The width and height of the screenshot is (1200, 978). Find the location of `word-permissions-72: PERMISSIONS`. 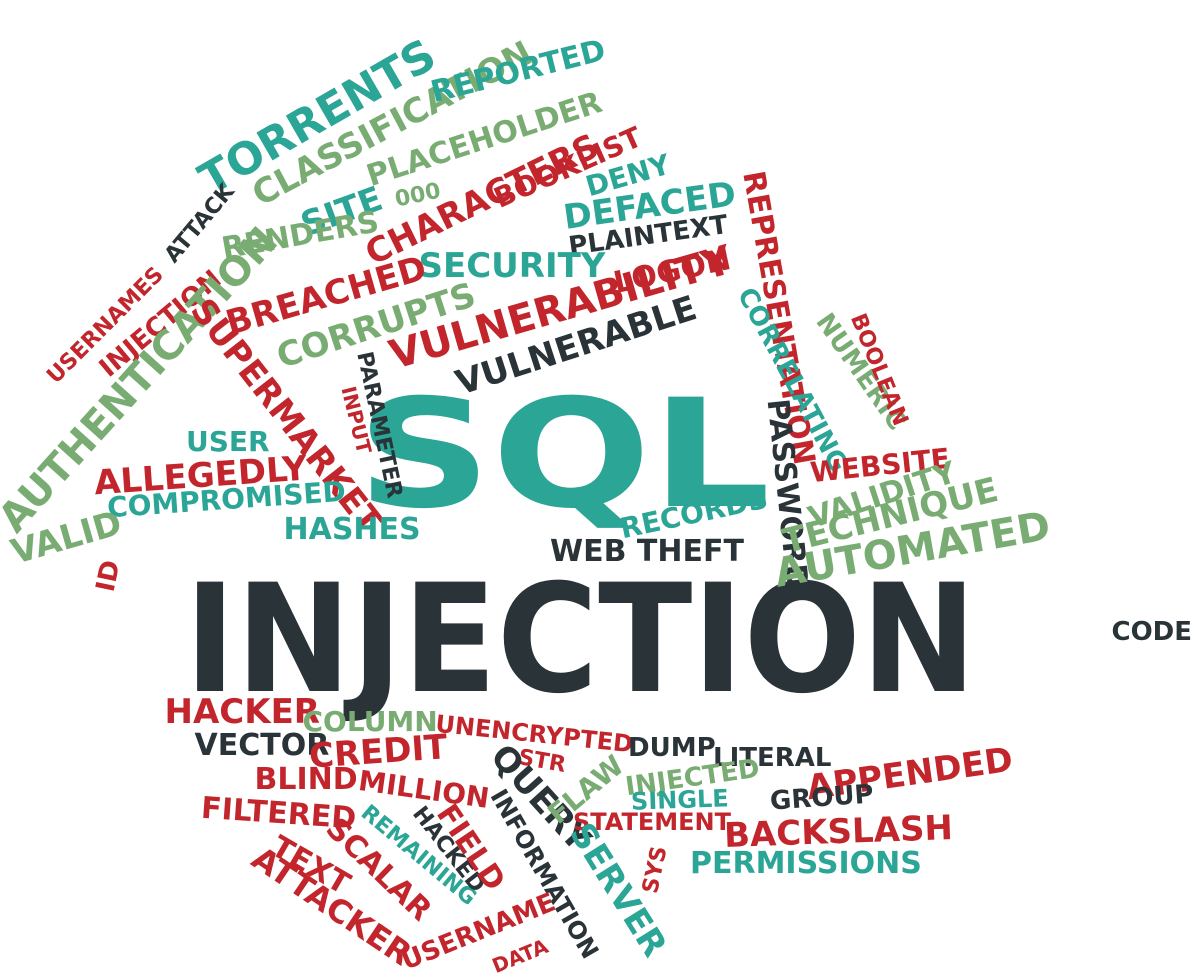

word-permissions-72: PERMISSIONS is located at coordinates (806, 863).